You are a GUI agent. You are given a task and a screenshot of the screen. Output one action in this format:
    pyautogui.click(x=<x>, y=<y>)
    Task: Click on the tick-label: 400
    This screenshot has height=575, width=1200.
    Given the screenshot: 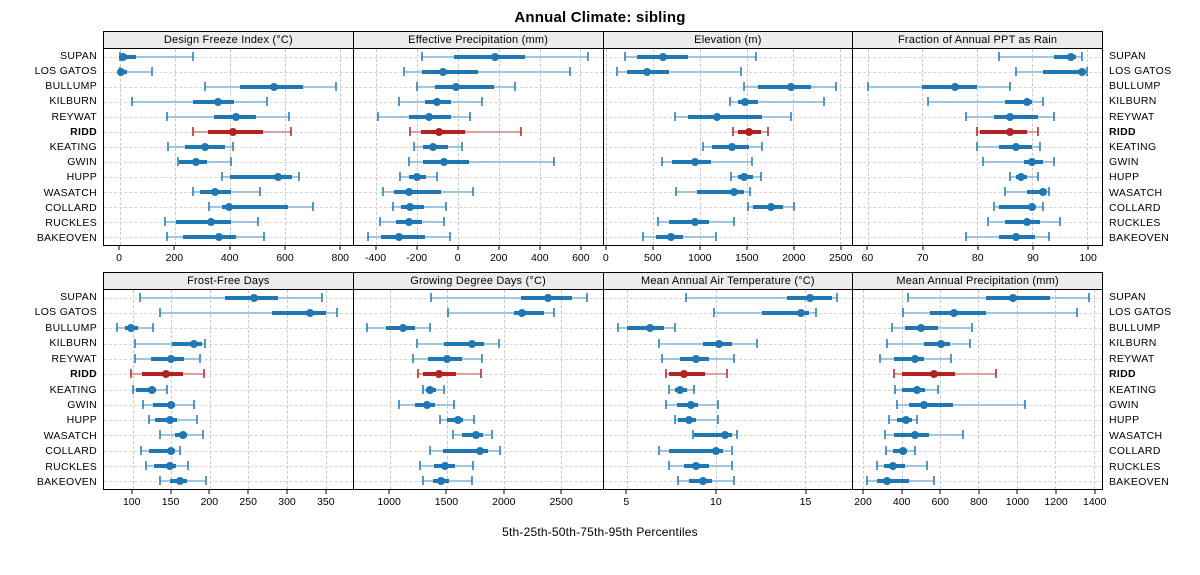 What is the action you would take?
    pyautogui.click(x=901, y=502)
    